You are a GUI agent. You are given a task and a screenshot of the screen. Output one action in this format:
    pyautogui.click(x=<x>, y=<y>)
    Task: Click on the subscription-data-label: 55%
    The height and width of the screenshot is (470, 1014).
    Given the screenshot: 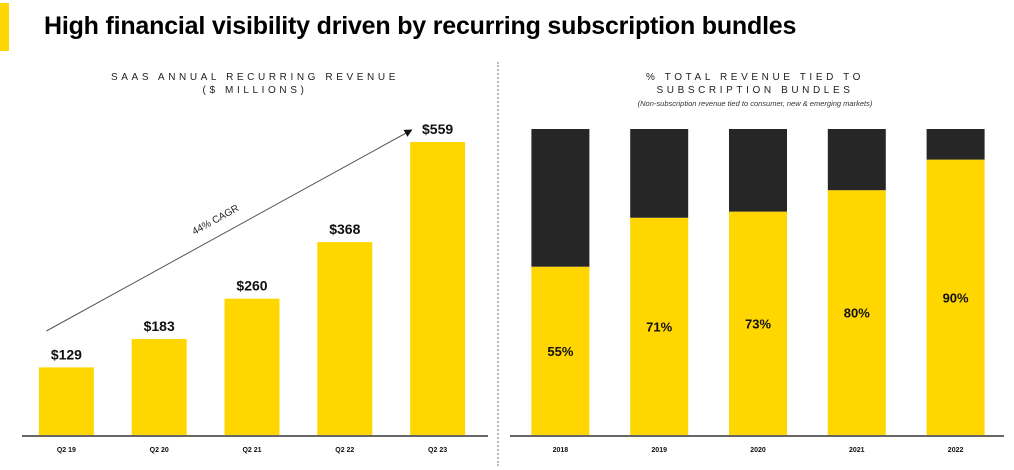 What is the action you would take?
    pyautogui.click(x=560, y=351)
    